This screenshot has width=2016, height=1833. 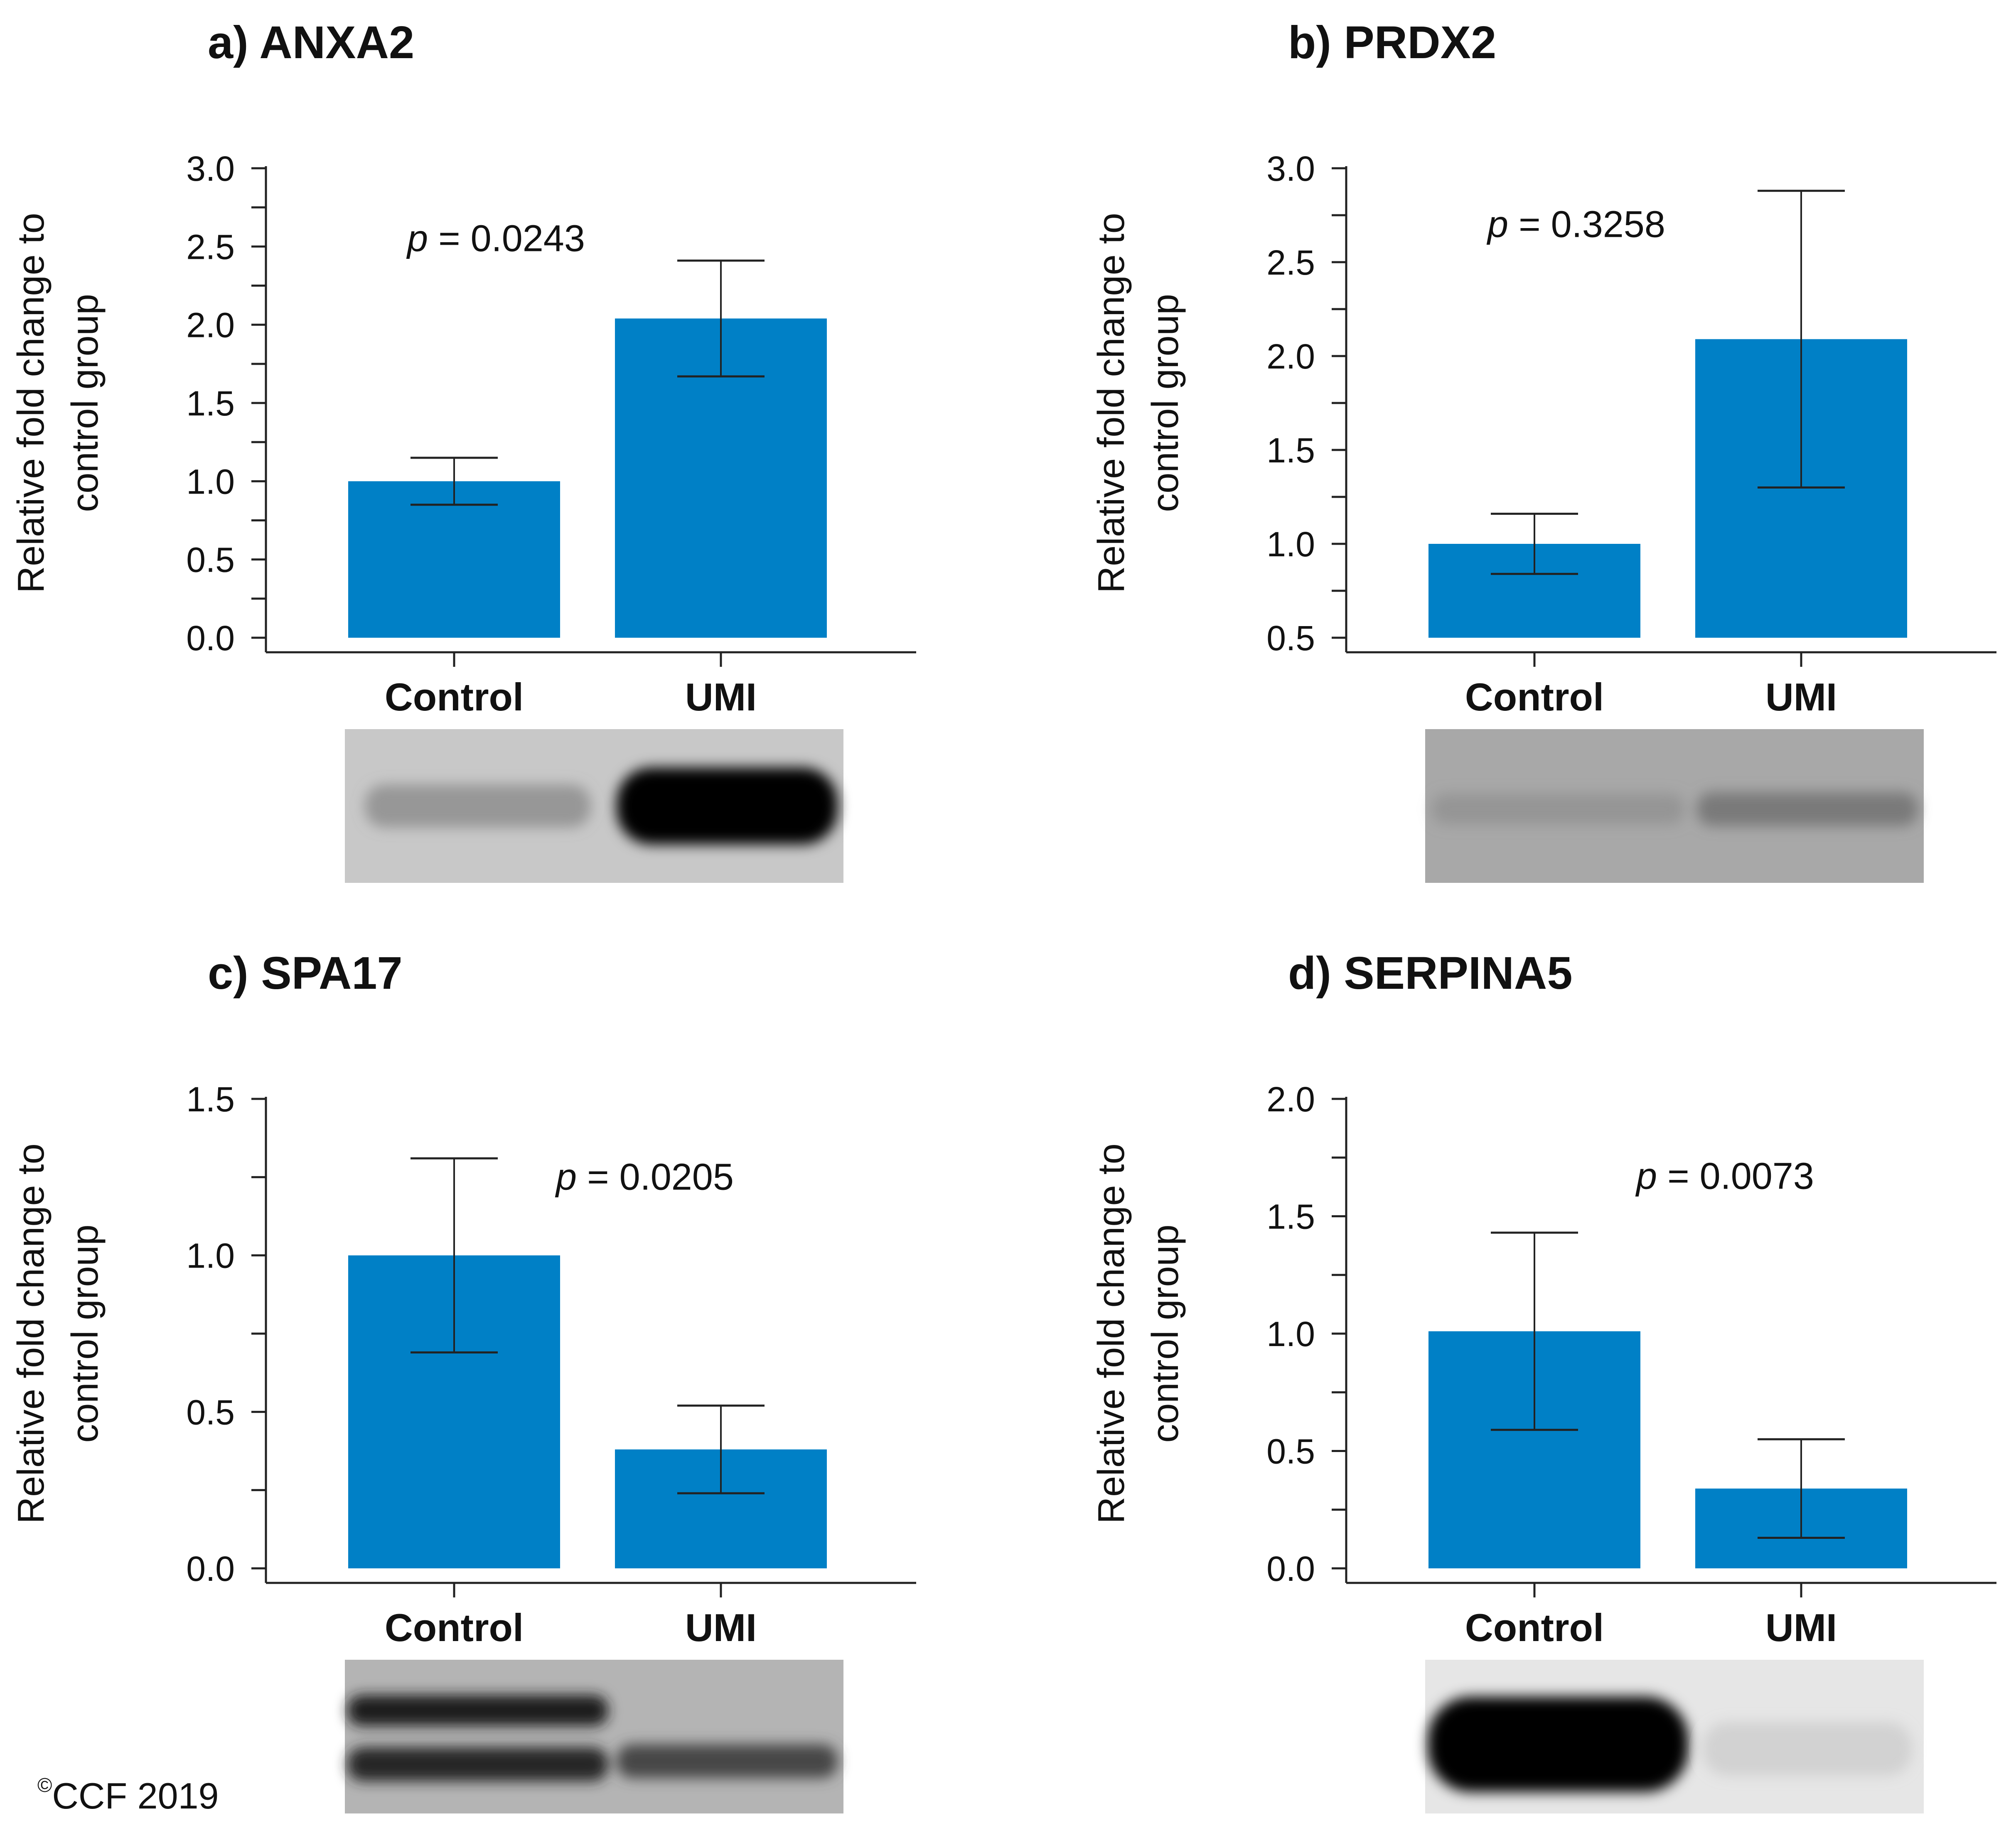 What do you see at coordinates (1392, 42) in the screenshot?
I see `chart-title: b) PRDX2` at bounding box center [1392, 42].